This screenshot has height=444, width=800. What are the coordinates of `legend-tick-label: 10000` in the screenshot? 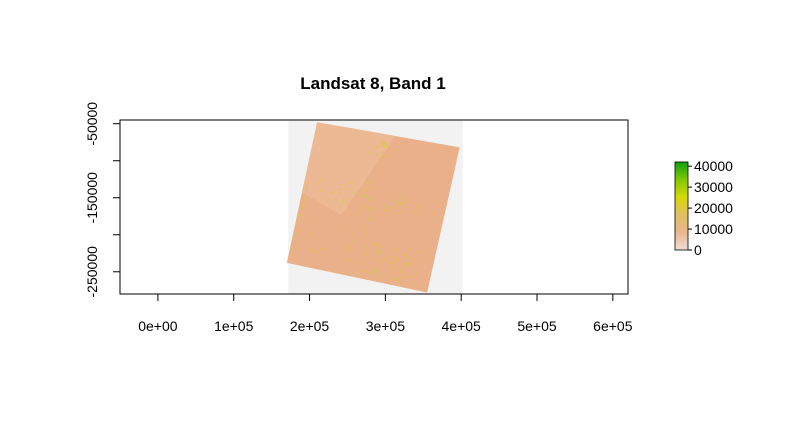 It's located at (713, 229).